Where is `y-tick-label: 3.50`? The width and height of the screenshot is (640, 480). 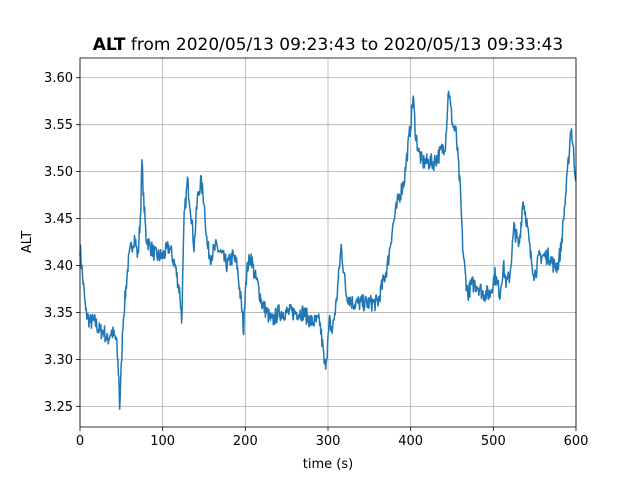 y-tick-label: 3.50 is located at coordinates (58, 172).